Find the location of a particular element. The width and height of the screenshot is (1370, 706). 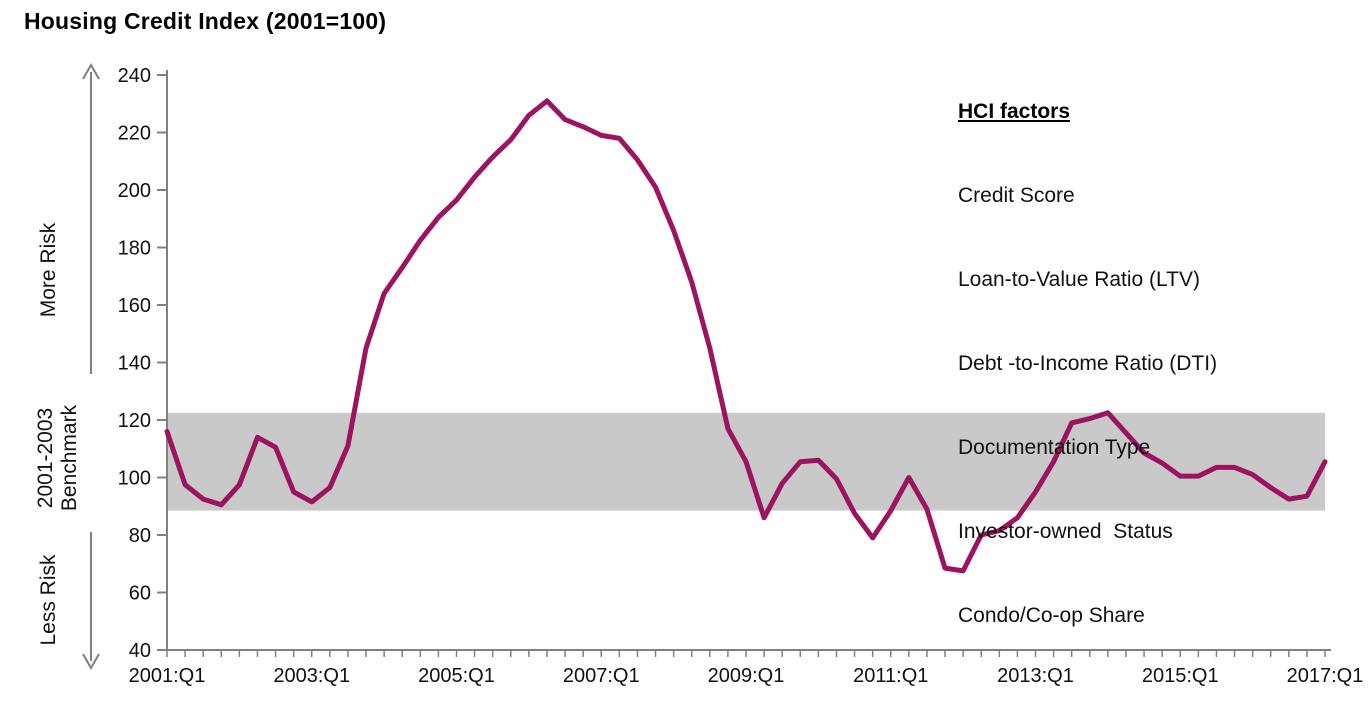

benchmark-axis-label: 2001-2003 Benchmark is located at coordinates (58, 458).